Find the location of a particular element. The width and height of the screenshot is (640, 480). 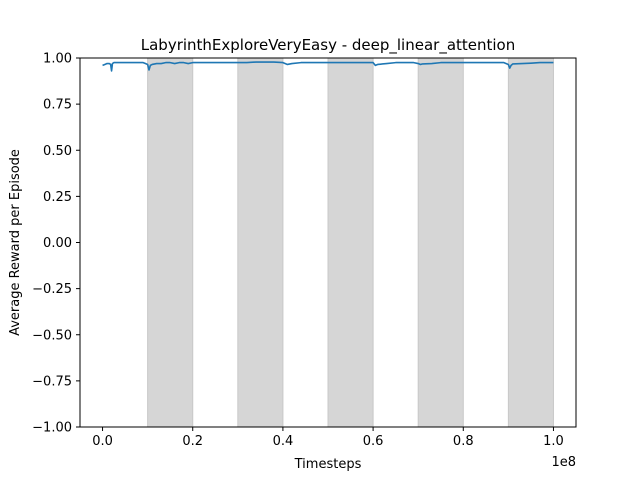

y-tick-label: 0.00 is located at coordinates (57, 243).